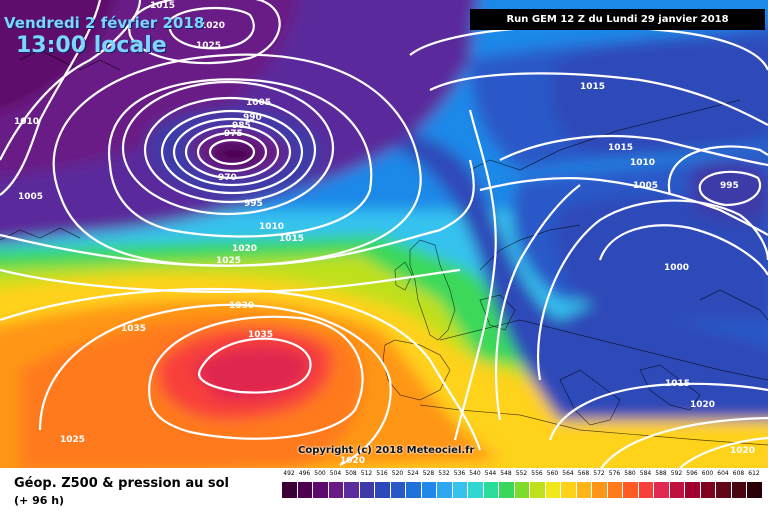  Describe the element at coordinates (366, 473) in the screenshot. I see `scale-tick-label: 512` at that location.